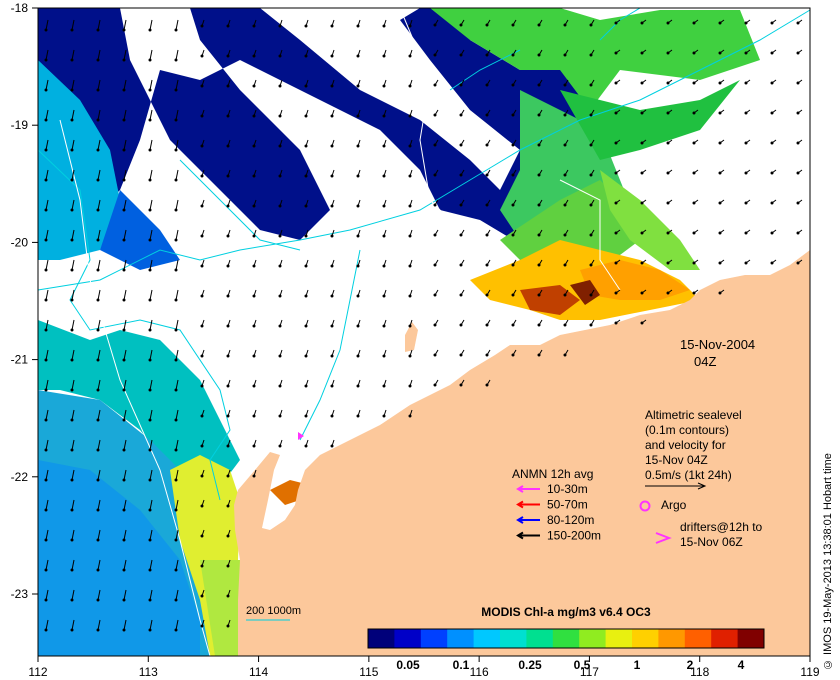  I want to click on colorbar, so click(566, 638).